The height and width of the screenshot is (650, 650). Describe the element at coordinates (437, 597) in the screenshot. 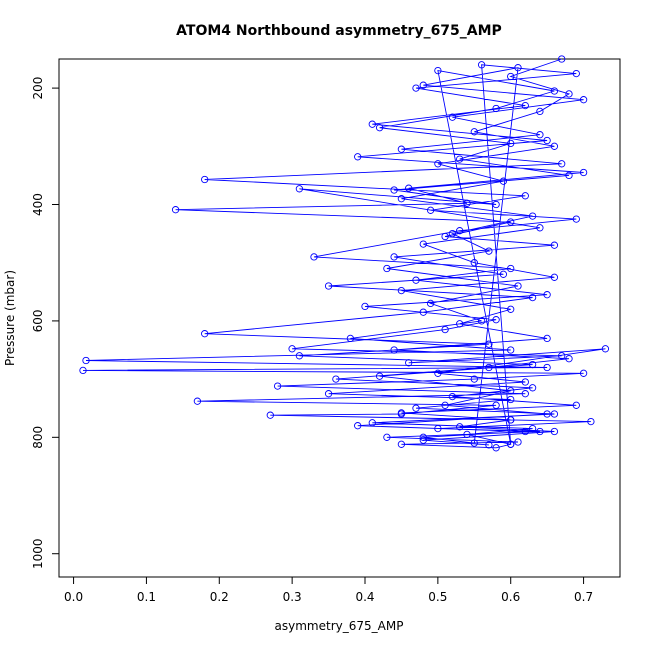

I see `x-tick-label: 0.5` at that location.